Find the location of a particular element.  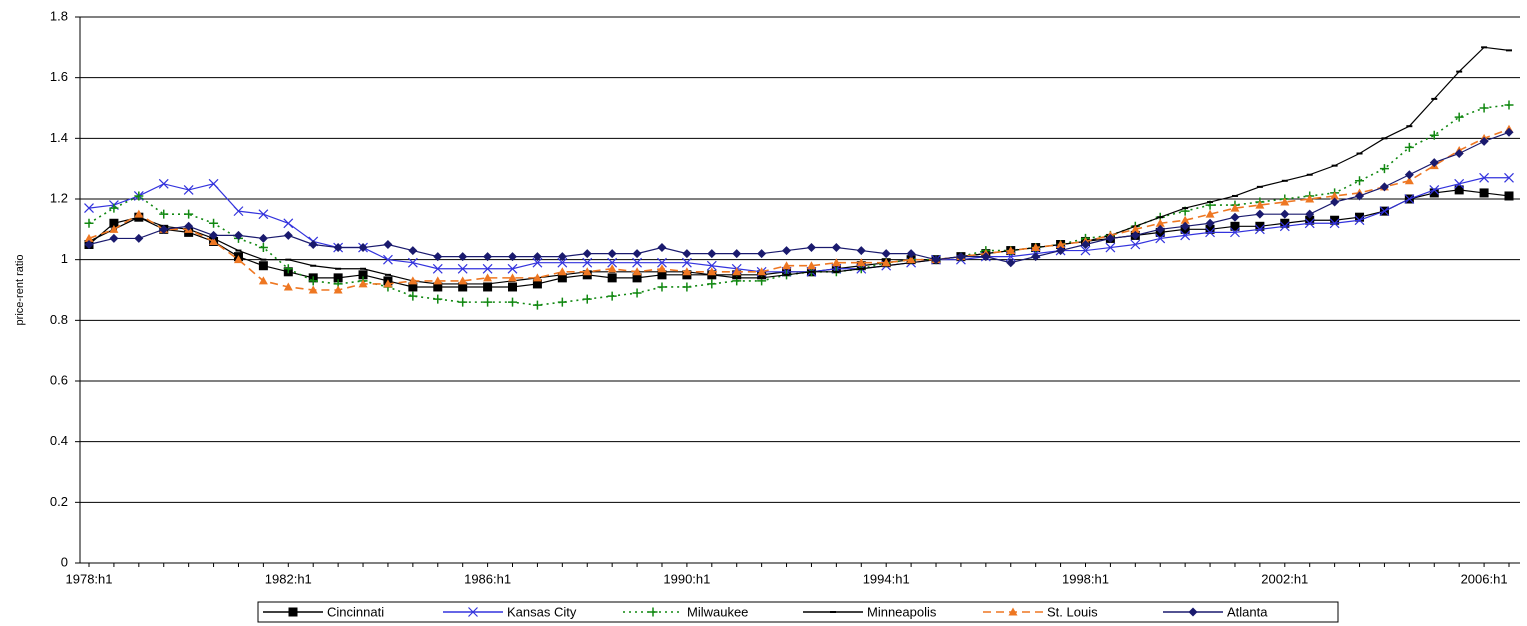

x-tick-label: 1986:h1 is located at coordinates (487, 578).